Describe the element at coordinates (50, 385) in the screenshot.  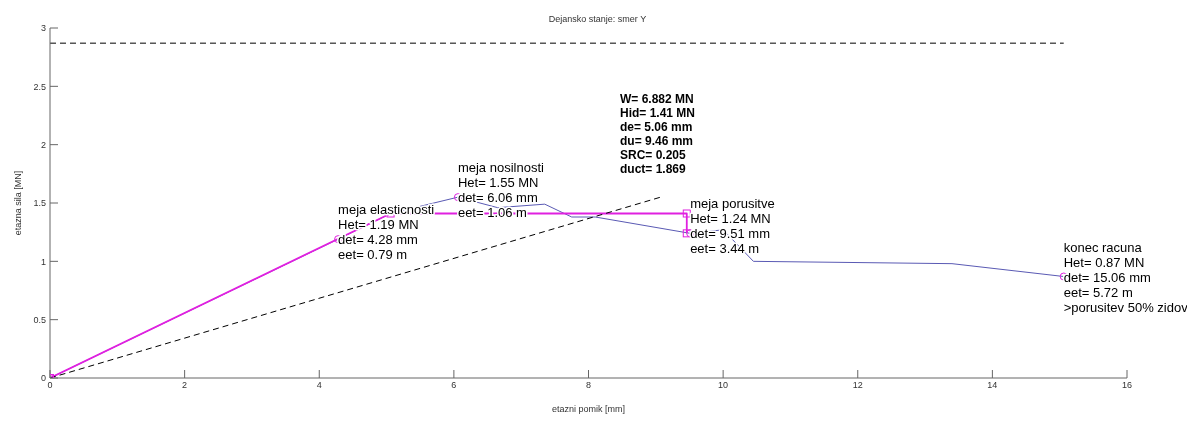
I see `x-tick-label: 0` at that location.